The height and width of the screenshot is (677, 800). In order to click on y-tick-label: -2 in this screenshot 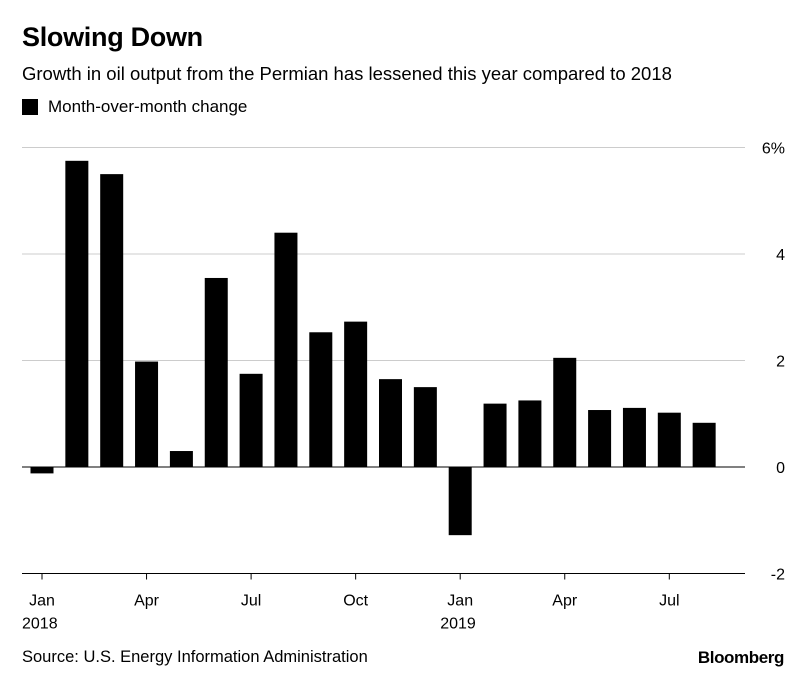, I will do `click(778, 575)`.